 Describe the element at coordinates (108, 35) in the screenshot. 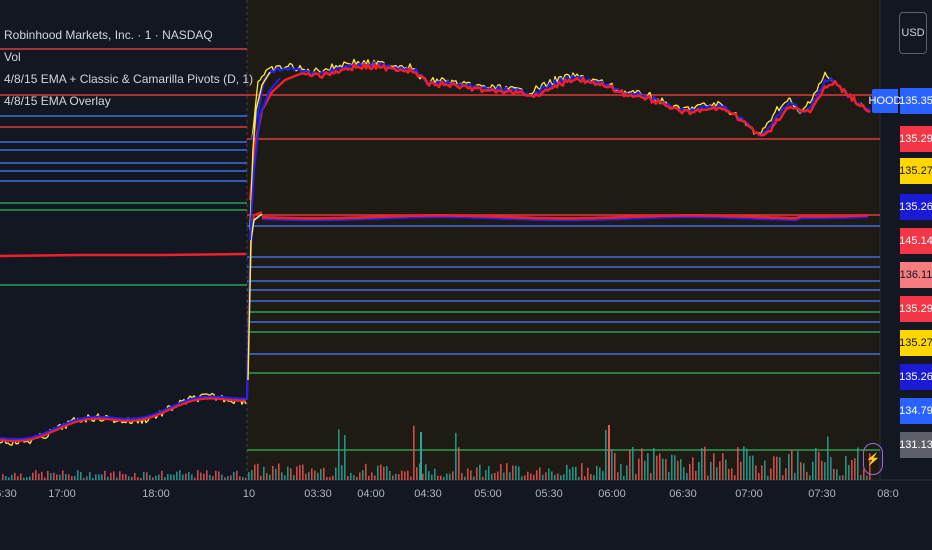

I see `symbol-title: Robinhood Markets, Inc. · 1 · NASDAQ` at that location.